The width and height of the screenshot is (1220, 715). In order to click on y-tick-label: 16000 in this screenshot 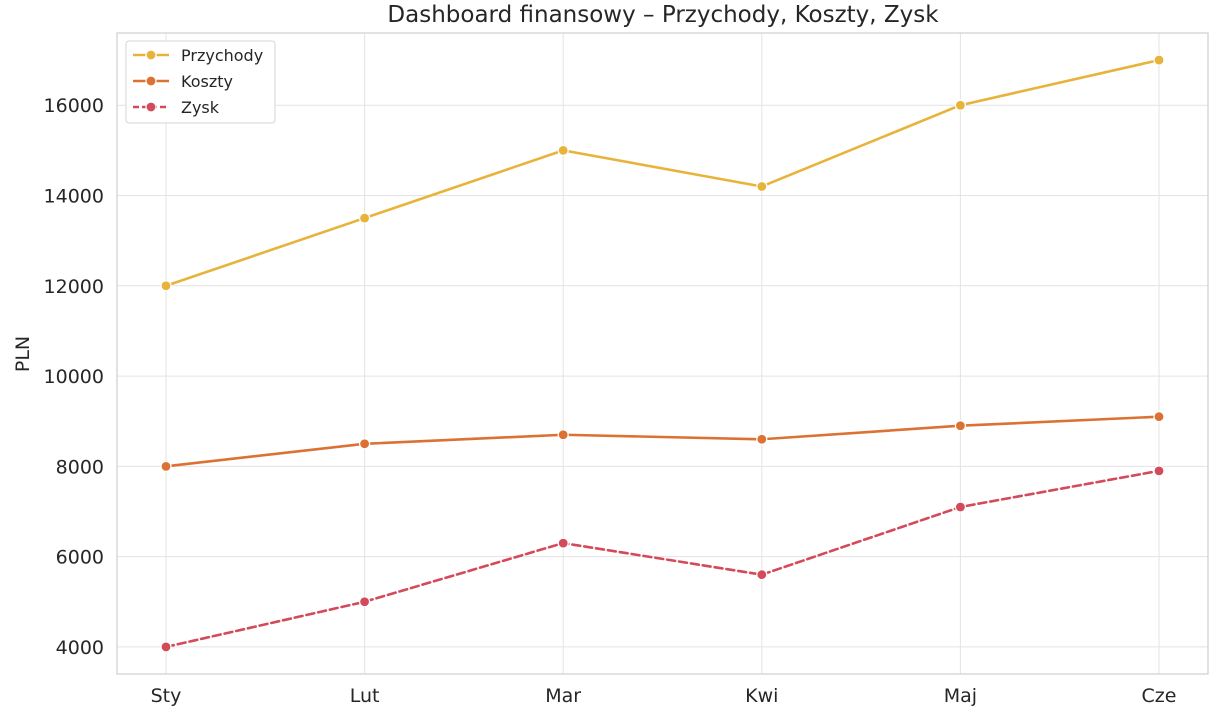, I will do `click(74, 106)`.